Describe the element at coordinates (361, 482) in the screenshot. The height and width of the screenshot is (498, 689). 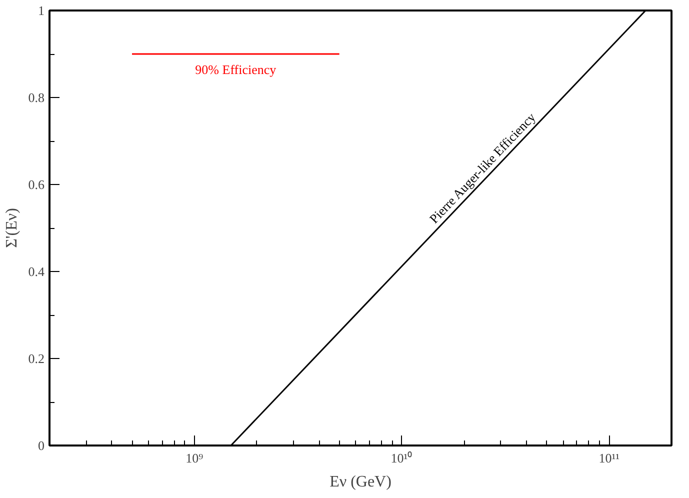
I see `x-axis-title: Eν (GeV)` at that location.